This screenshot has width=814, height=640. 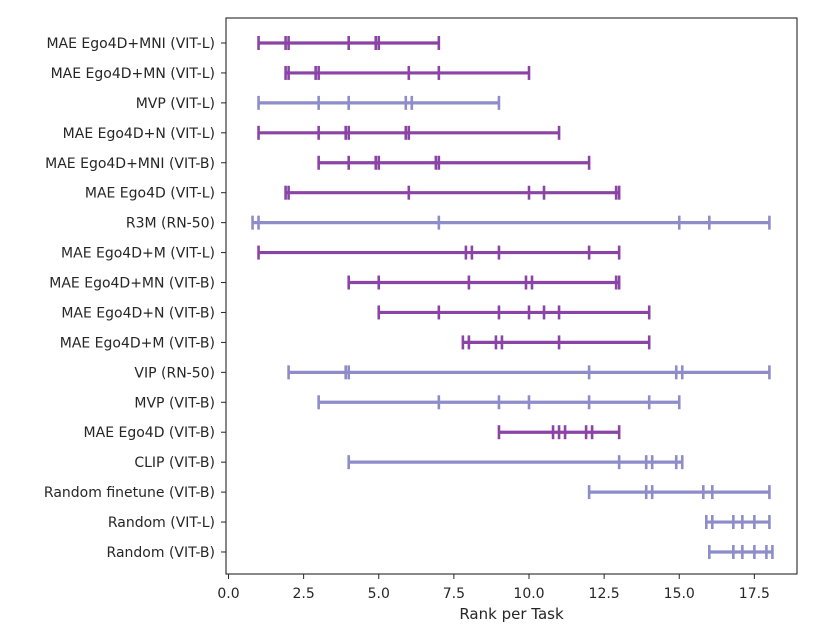 What do you see at coordinates (175, 104) in the screenshot?
I see `row-label: MVP (VIT-L)` at bounding box center [175, 104].